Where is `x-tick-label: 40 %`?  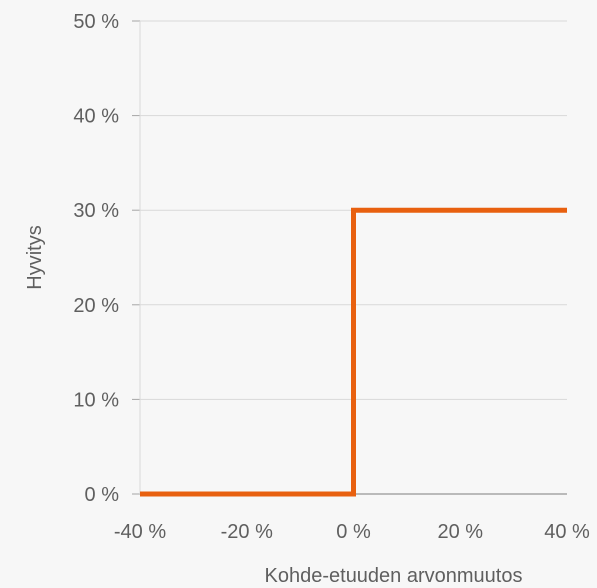 x-tick-label: 40 % is located at coordinates (567, 532).